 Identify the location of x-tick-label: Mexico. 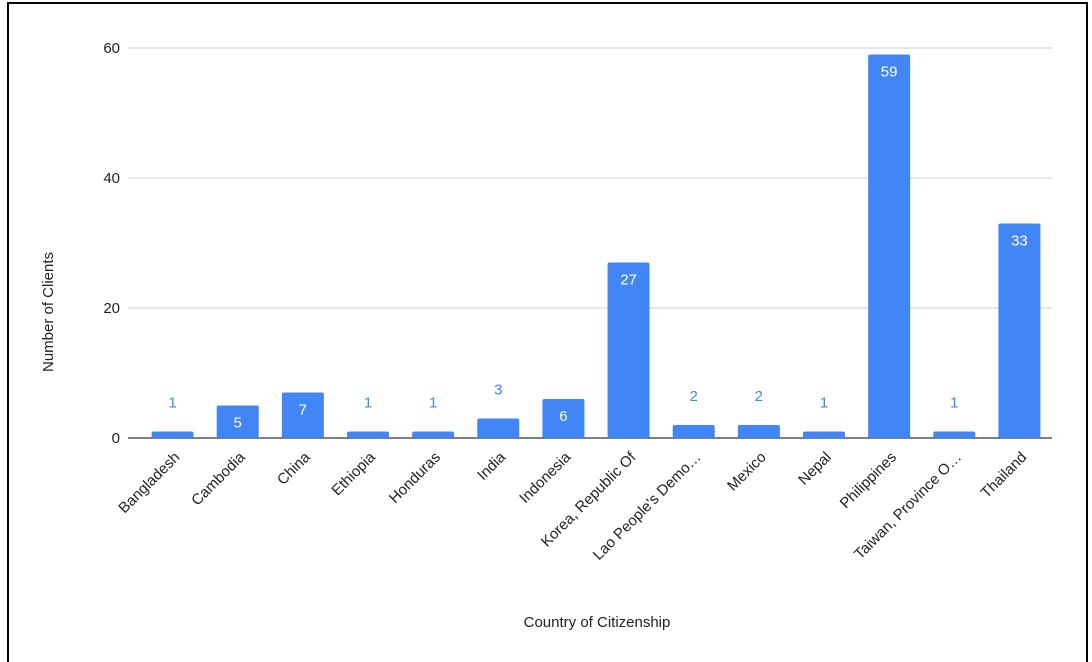
(747, 472).